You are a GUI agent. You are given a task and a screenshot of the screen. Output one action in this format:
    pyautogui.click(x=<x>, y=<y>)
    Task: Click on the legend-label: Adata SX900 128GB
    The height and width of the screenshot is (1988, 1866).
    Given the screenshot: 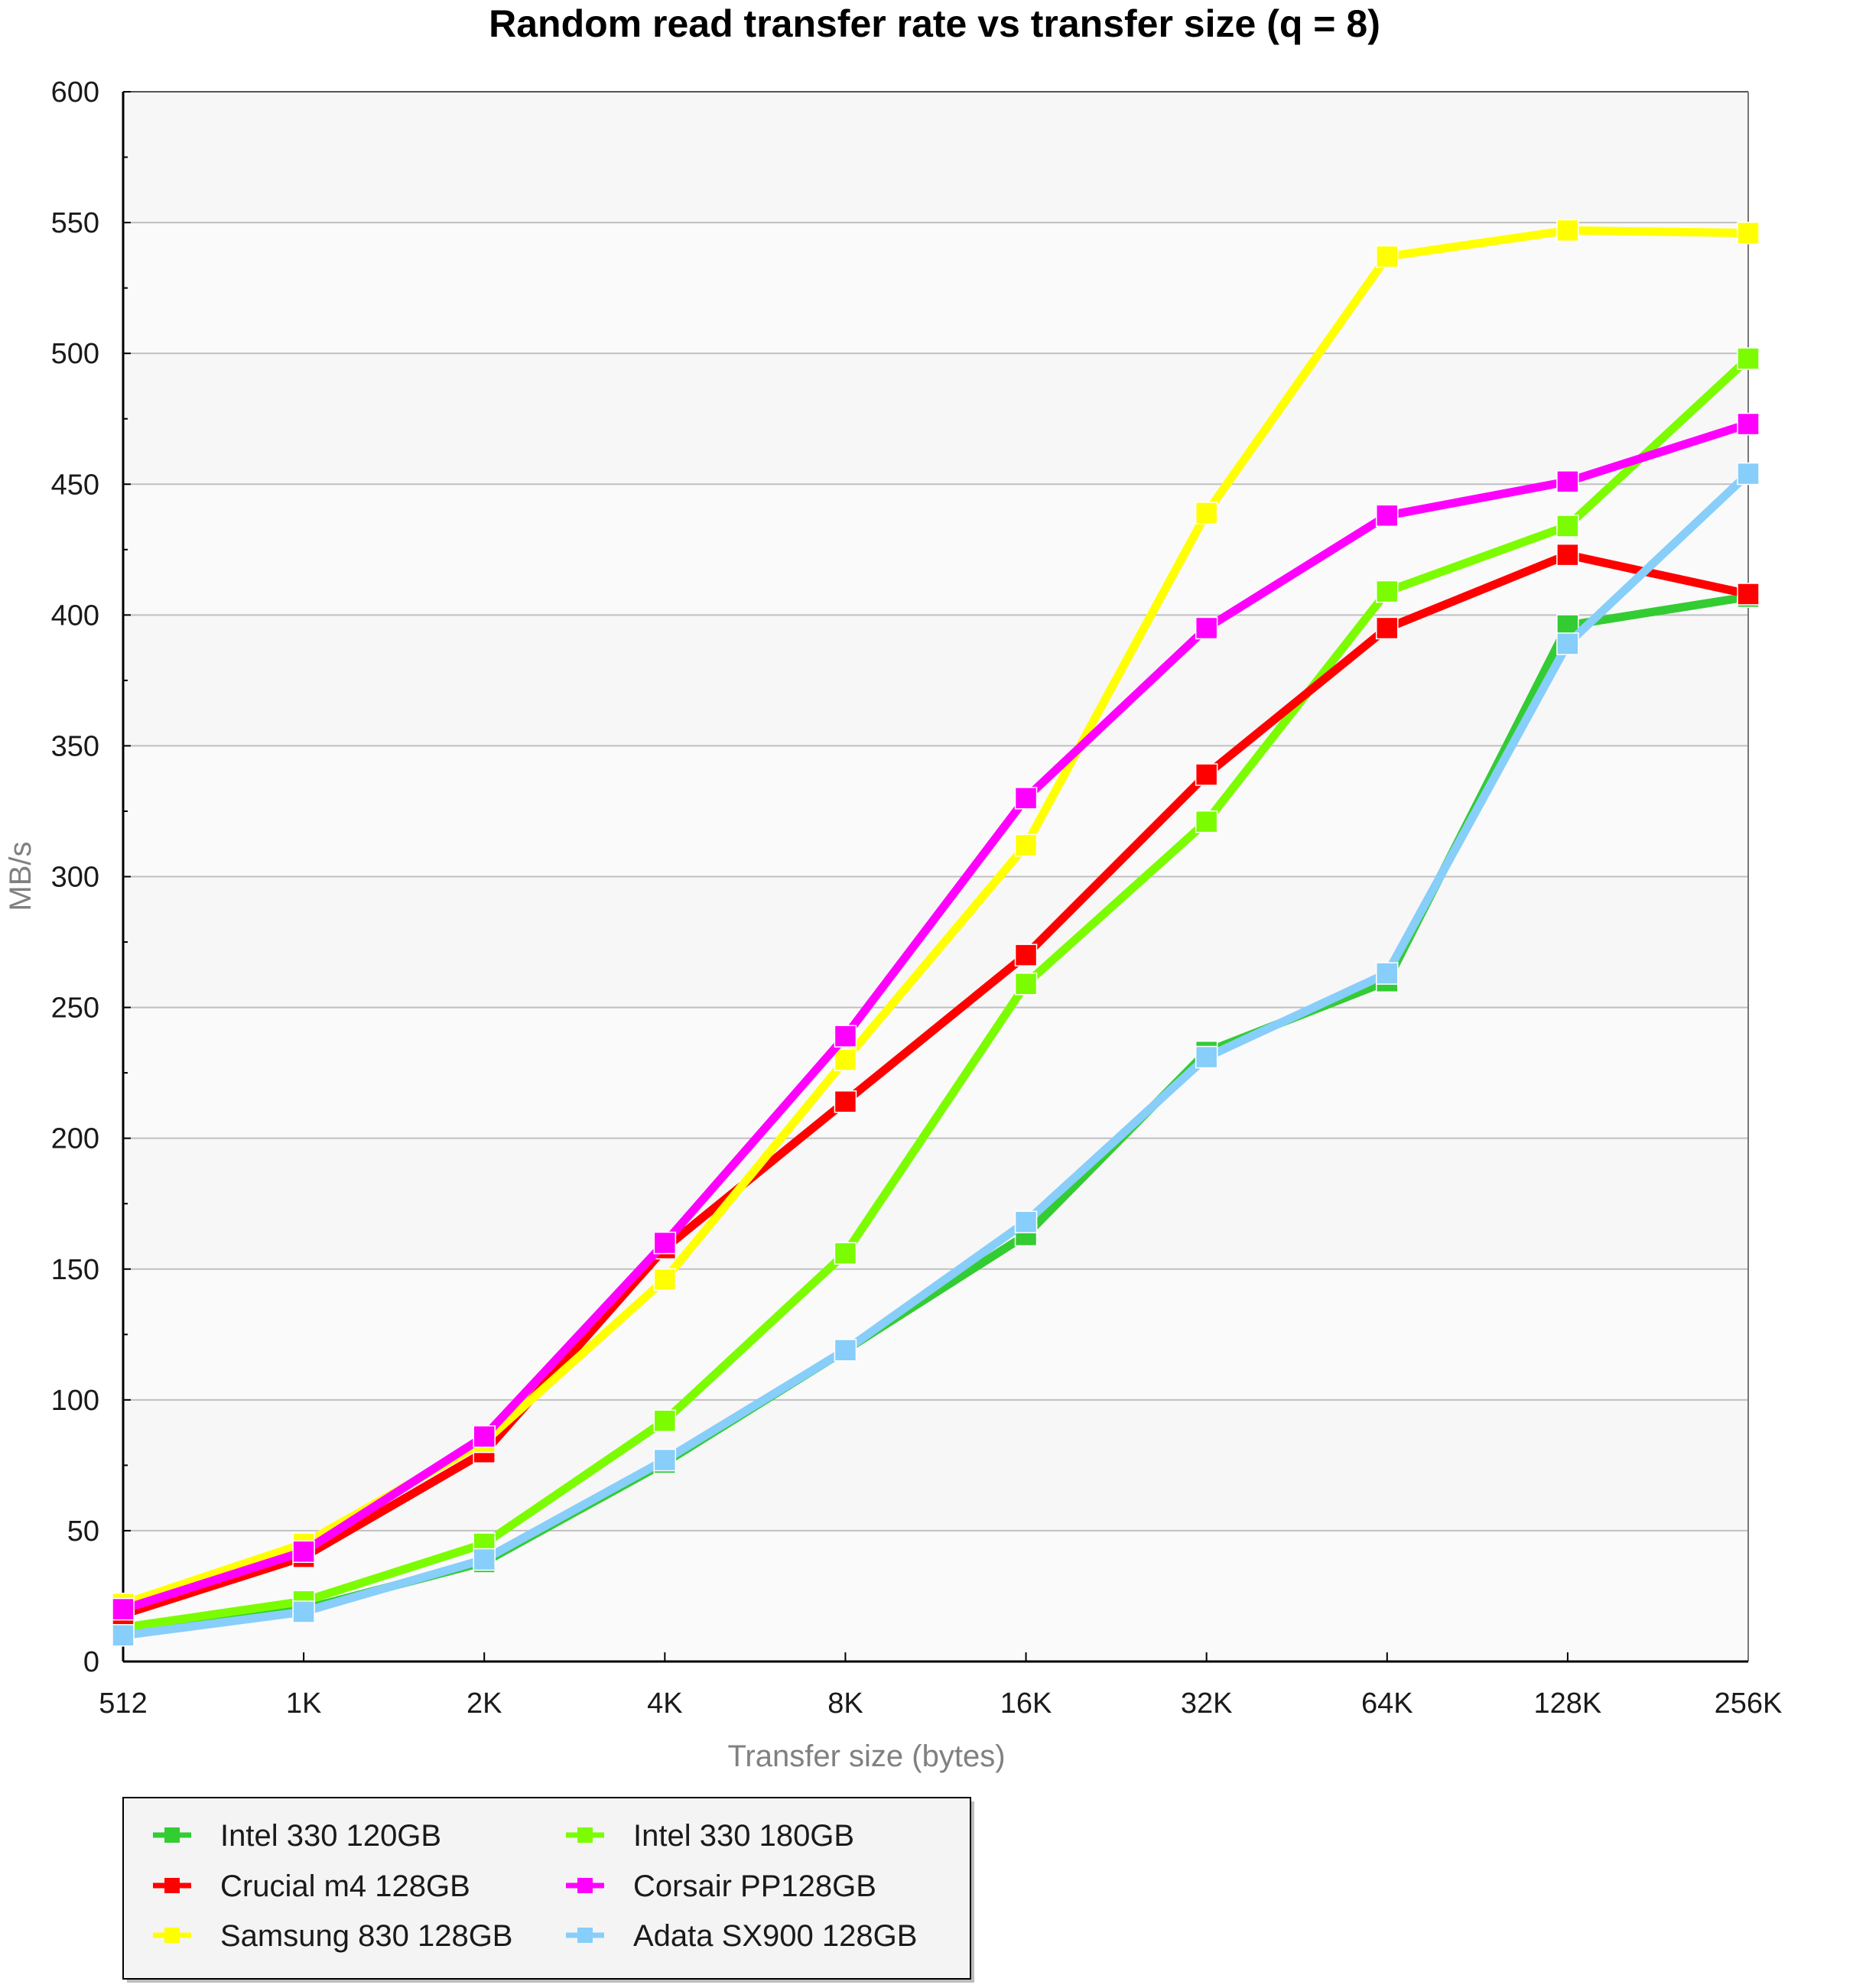 What is the action you would take?
    pyautogui.click(x=775, y=1936)
    